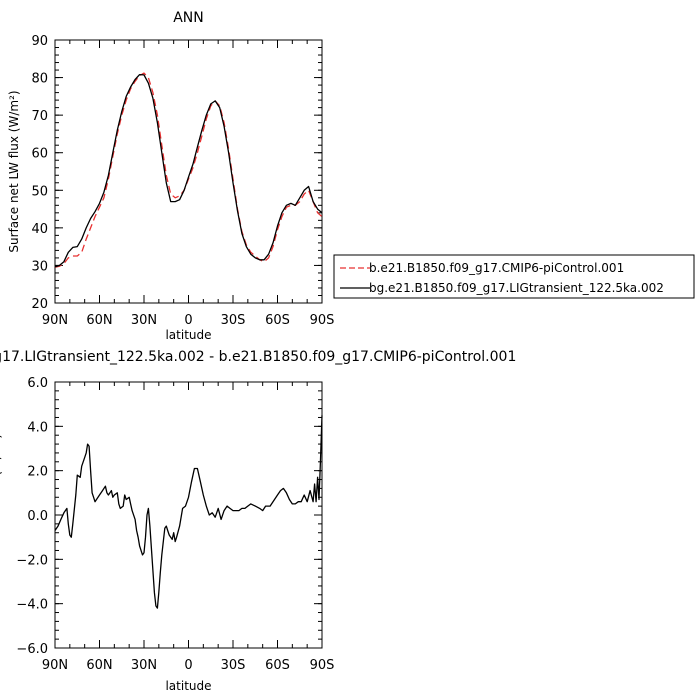  What do you see at coordinates (39, 79) in the screenshot?
I see `y-tick-label: 80` at bounding box center [39, 79].